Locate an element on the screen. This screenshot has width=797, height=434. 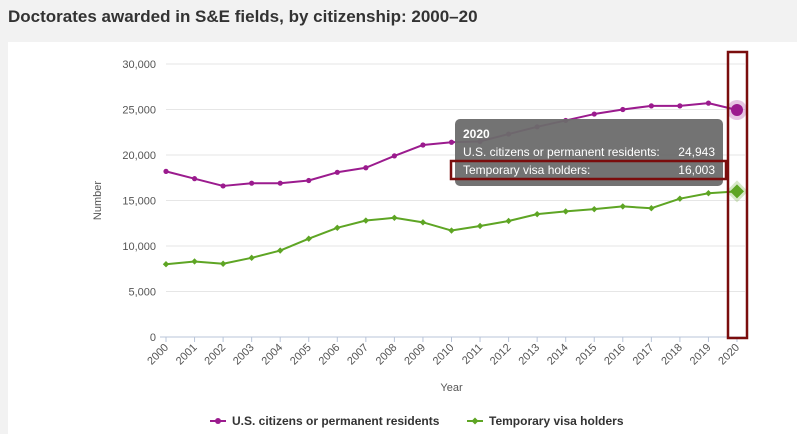
legend-item-0: U.S. citizens or permanent residents is located at coordinates (325, 421).